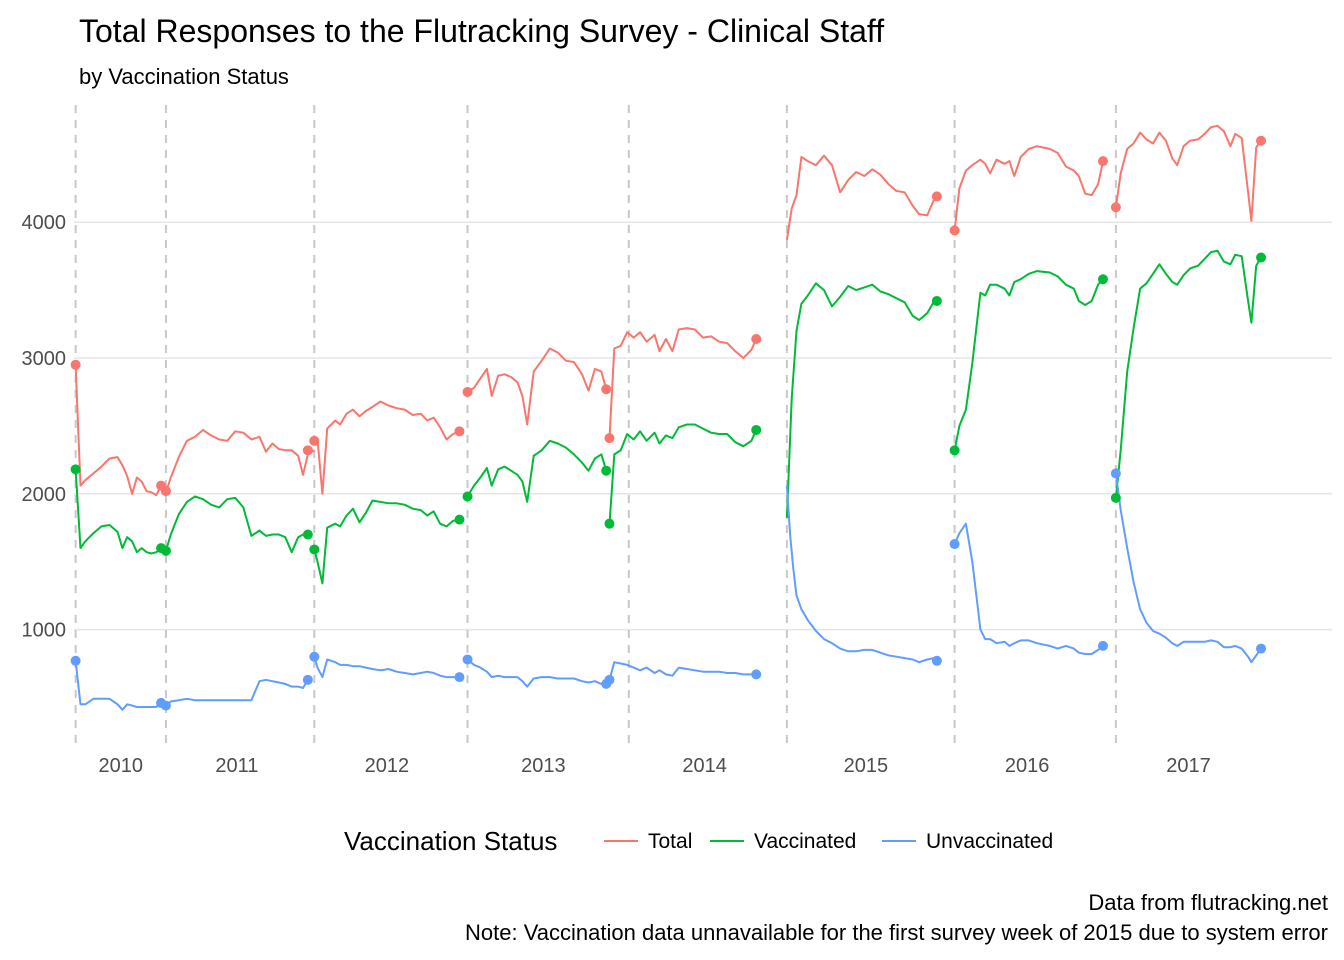 The width and height of the screenshot is (1344, 960). I want to click on x-tick-label-2014: 2014, so click(704, 766).